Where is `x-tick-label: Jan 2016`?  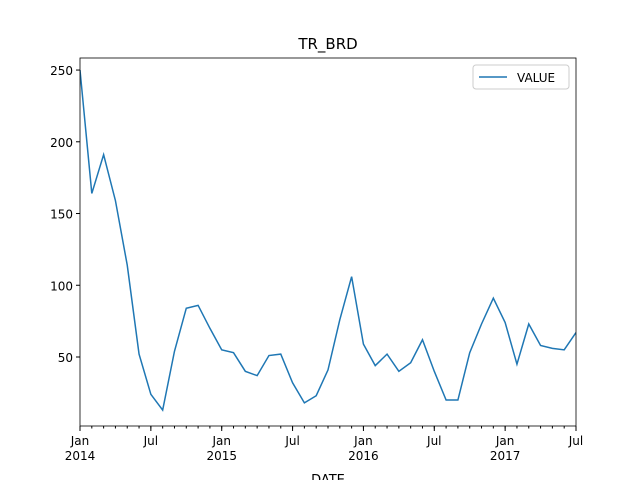 x-tick-label: Jan 2016 is located at coordinates (363, 448).